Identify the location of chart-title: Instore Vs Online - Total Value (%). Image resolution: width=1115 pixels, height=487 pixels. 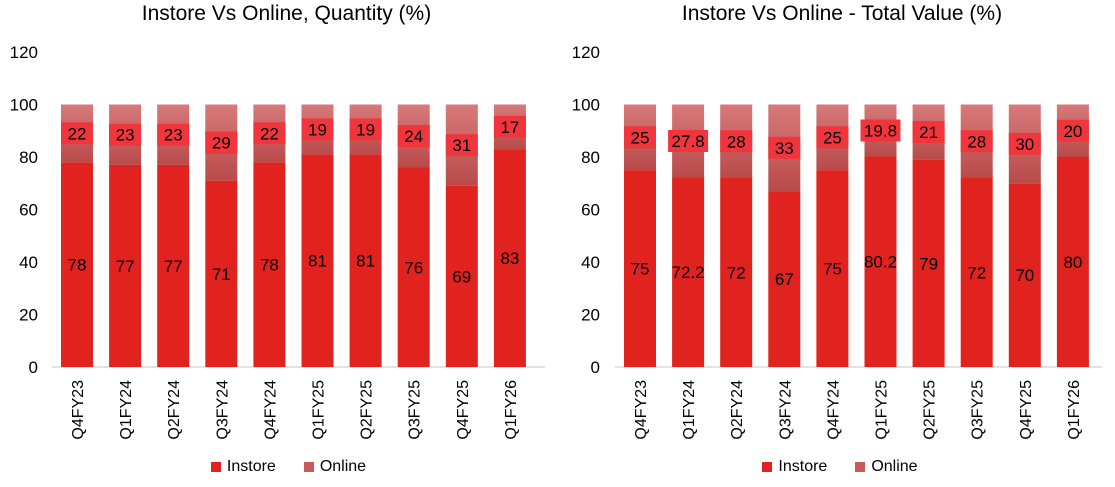
(842, 13).